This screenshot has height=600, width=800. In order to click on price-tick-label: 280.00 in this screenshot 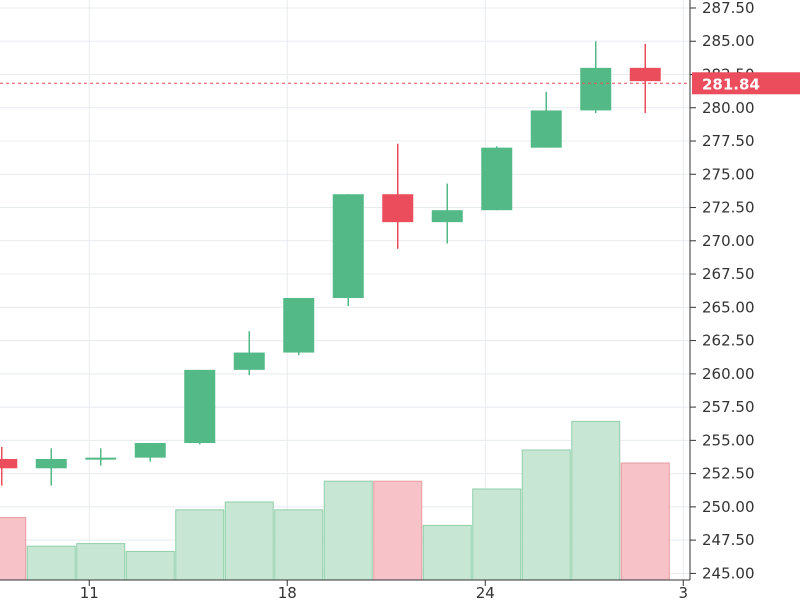, I will do `click(728, 108)`.